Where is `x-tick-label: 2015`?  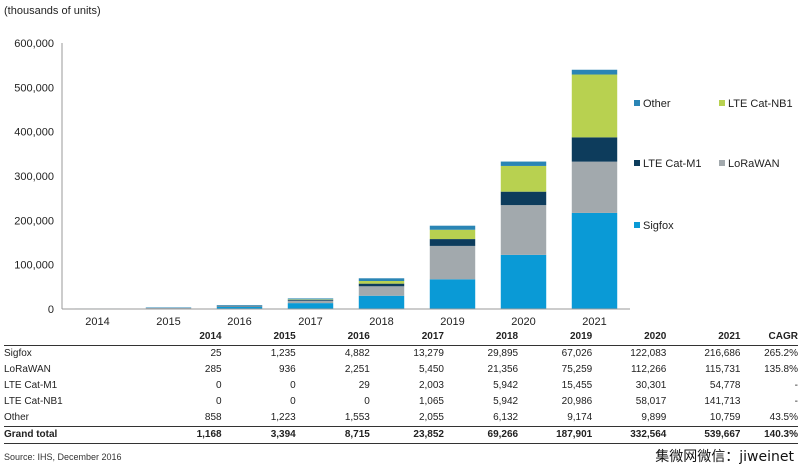
x-tick-label: 2015 is located at coordinates (168, 322).